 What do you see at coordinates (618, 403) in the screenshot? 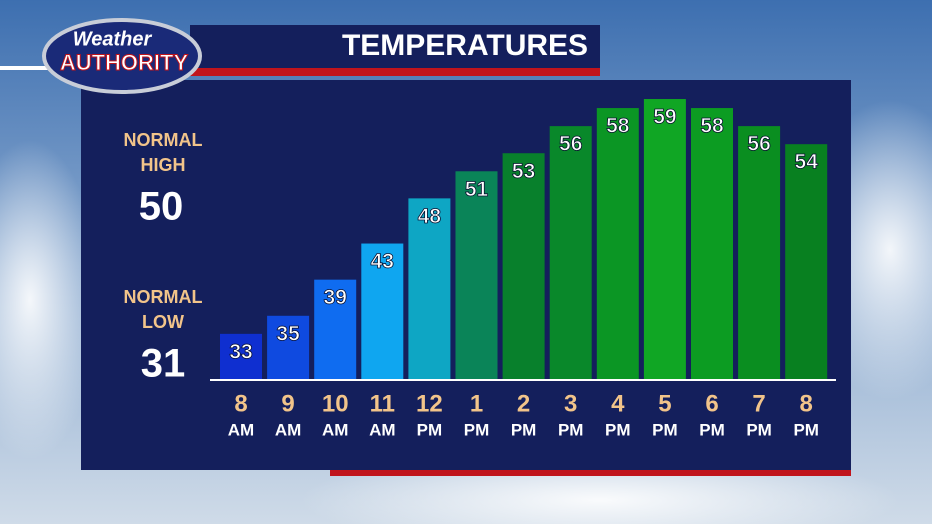
I see `x-tick-label: 4` at bounding box center [618, 403].